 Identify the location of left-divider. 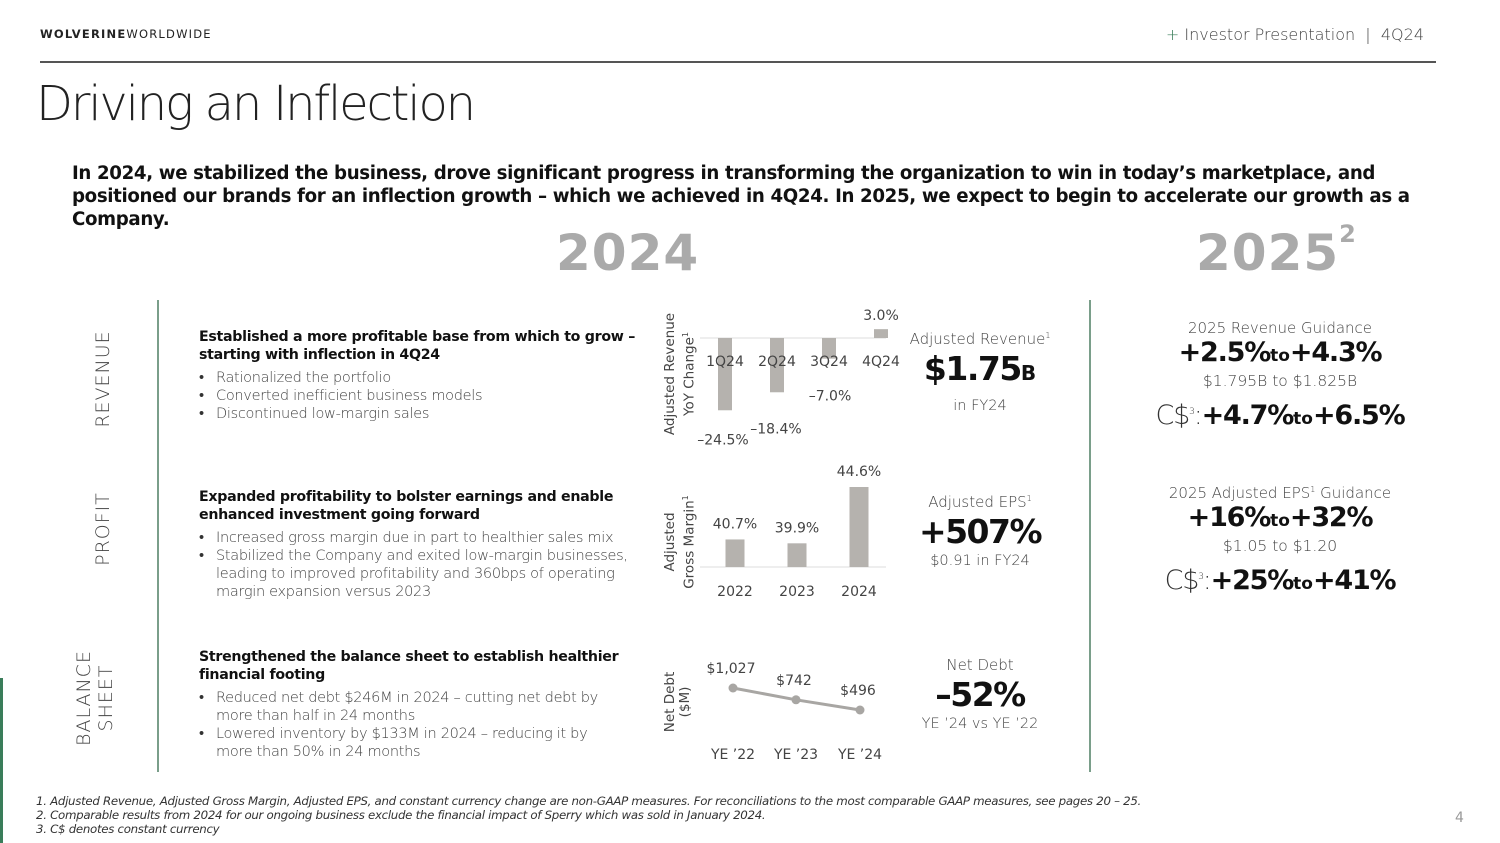
(158, 536).